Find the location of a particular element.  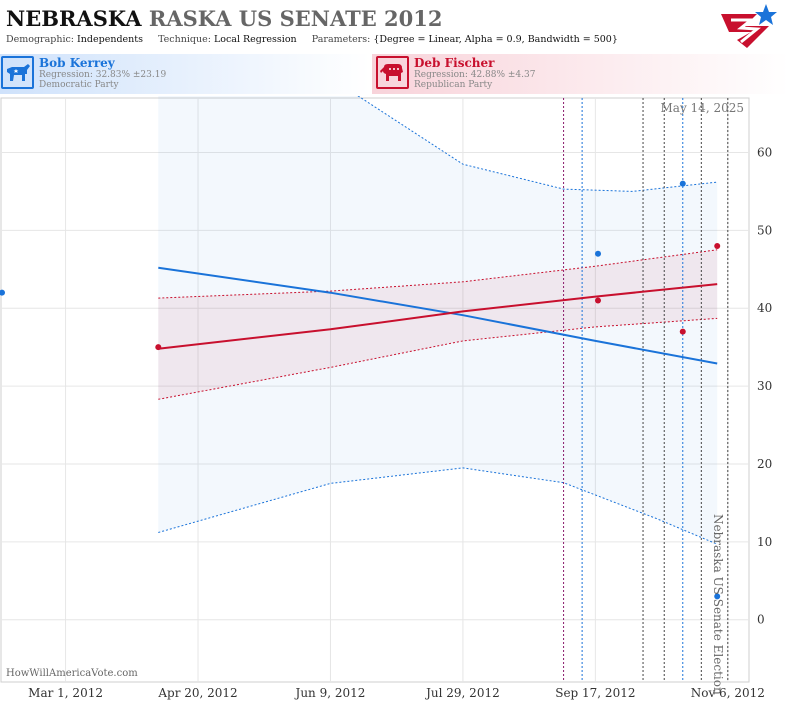

demographic-label: Demographic: is located at coordinates (40, 39).